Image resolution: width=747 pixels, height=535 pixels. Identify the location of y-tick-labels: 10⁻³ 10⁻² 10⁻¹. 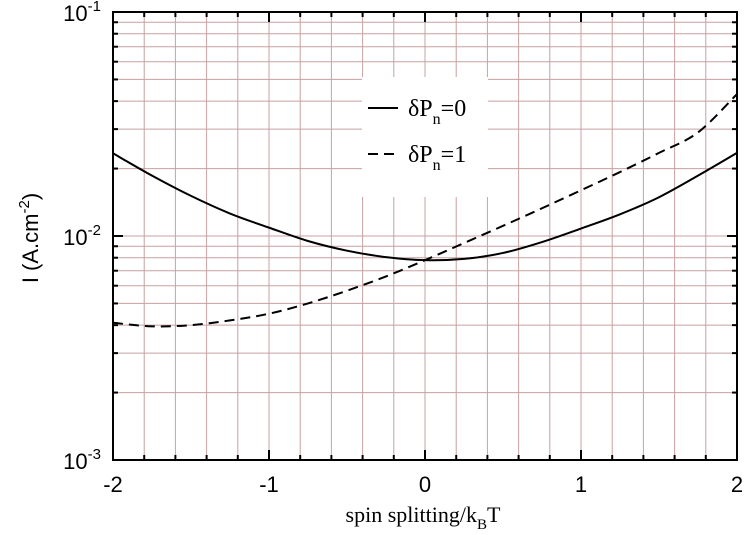
(82, 237).